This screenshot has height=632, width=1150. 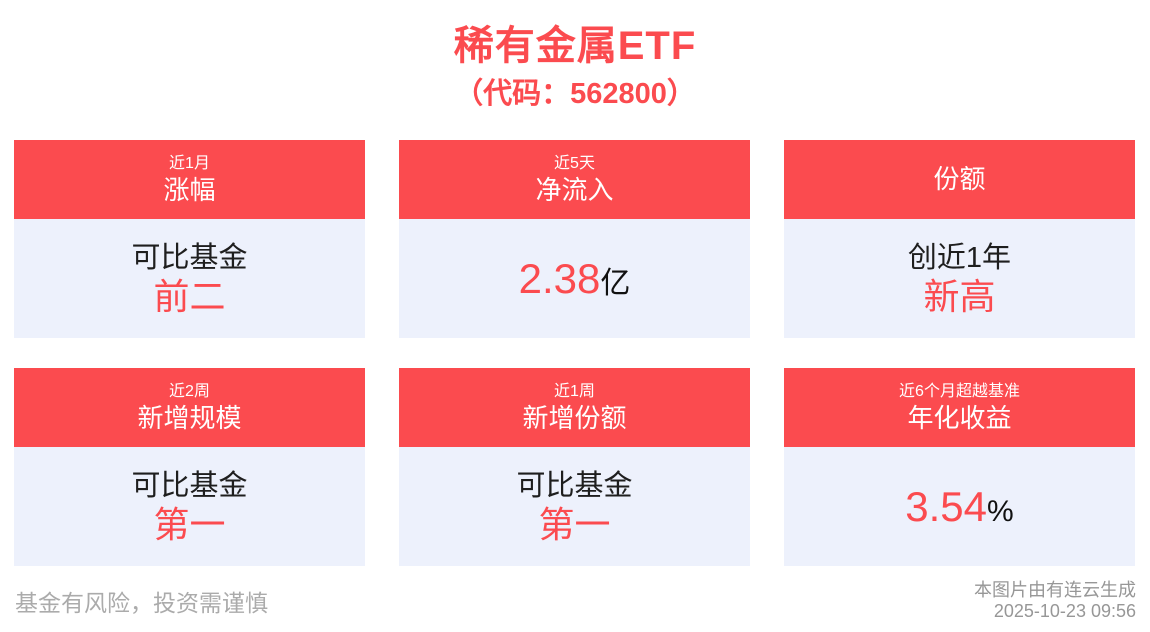 What do you see at coordinates (189, 163) in the screenshot?
I see `card-header-period: 近1月` at bounding box center [189, 163].